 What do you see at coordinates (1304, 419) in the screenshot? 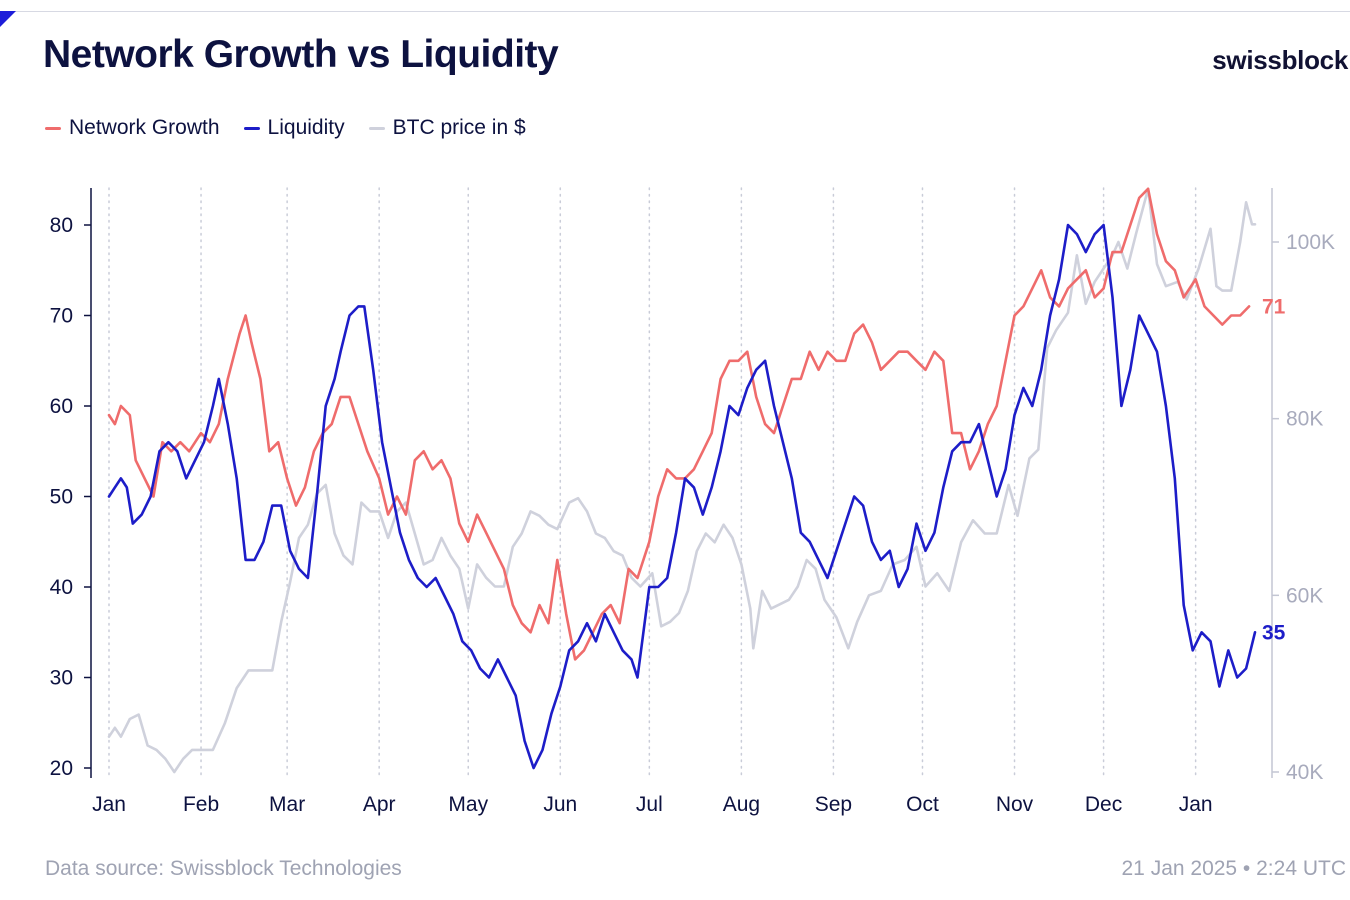
I see `right-axis-label: 80K` at bounding box center [1304, 419].